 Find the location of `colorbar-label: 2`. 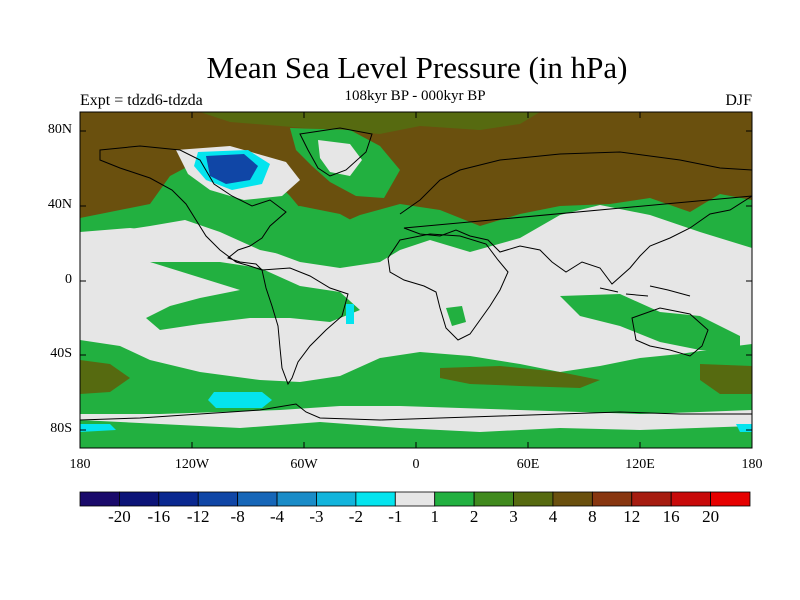

colorbar-label: 2 is located at coordinates (474, 516).